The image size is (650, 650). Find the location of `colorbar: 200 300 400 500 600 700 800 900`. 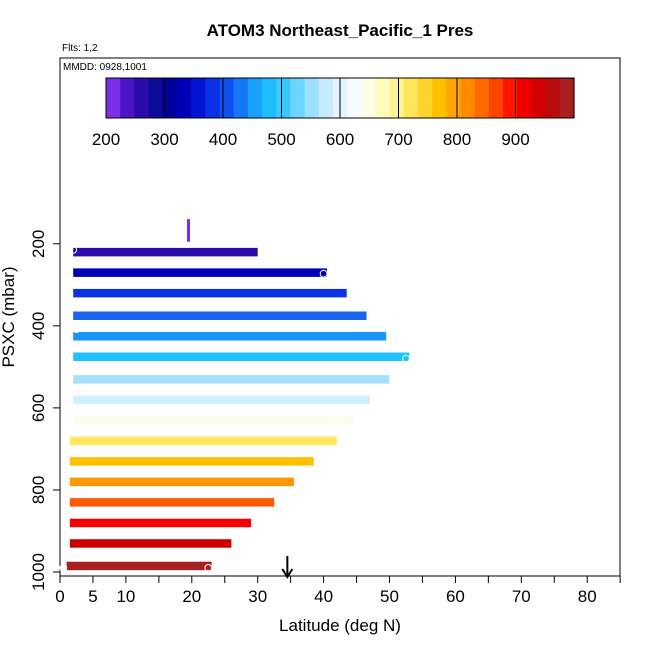

colorbar: 200 300 400 500 600 700 800 900 is located at coordinates (333, 113).